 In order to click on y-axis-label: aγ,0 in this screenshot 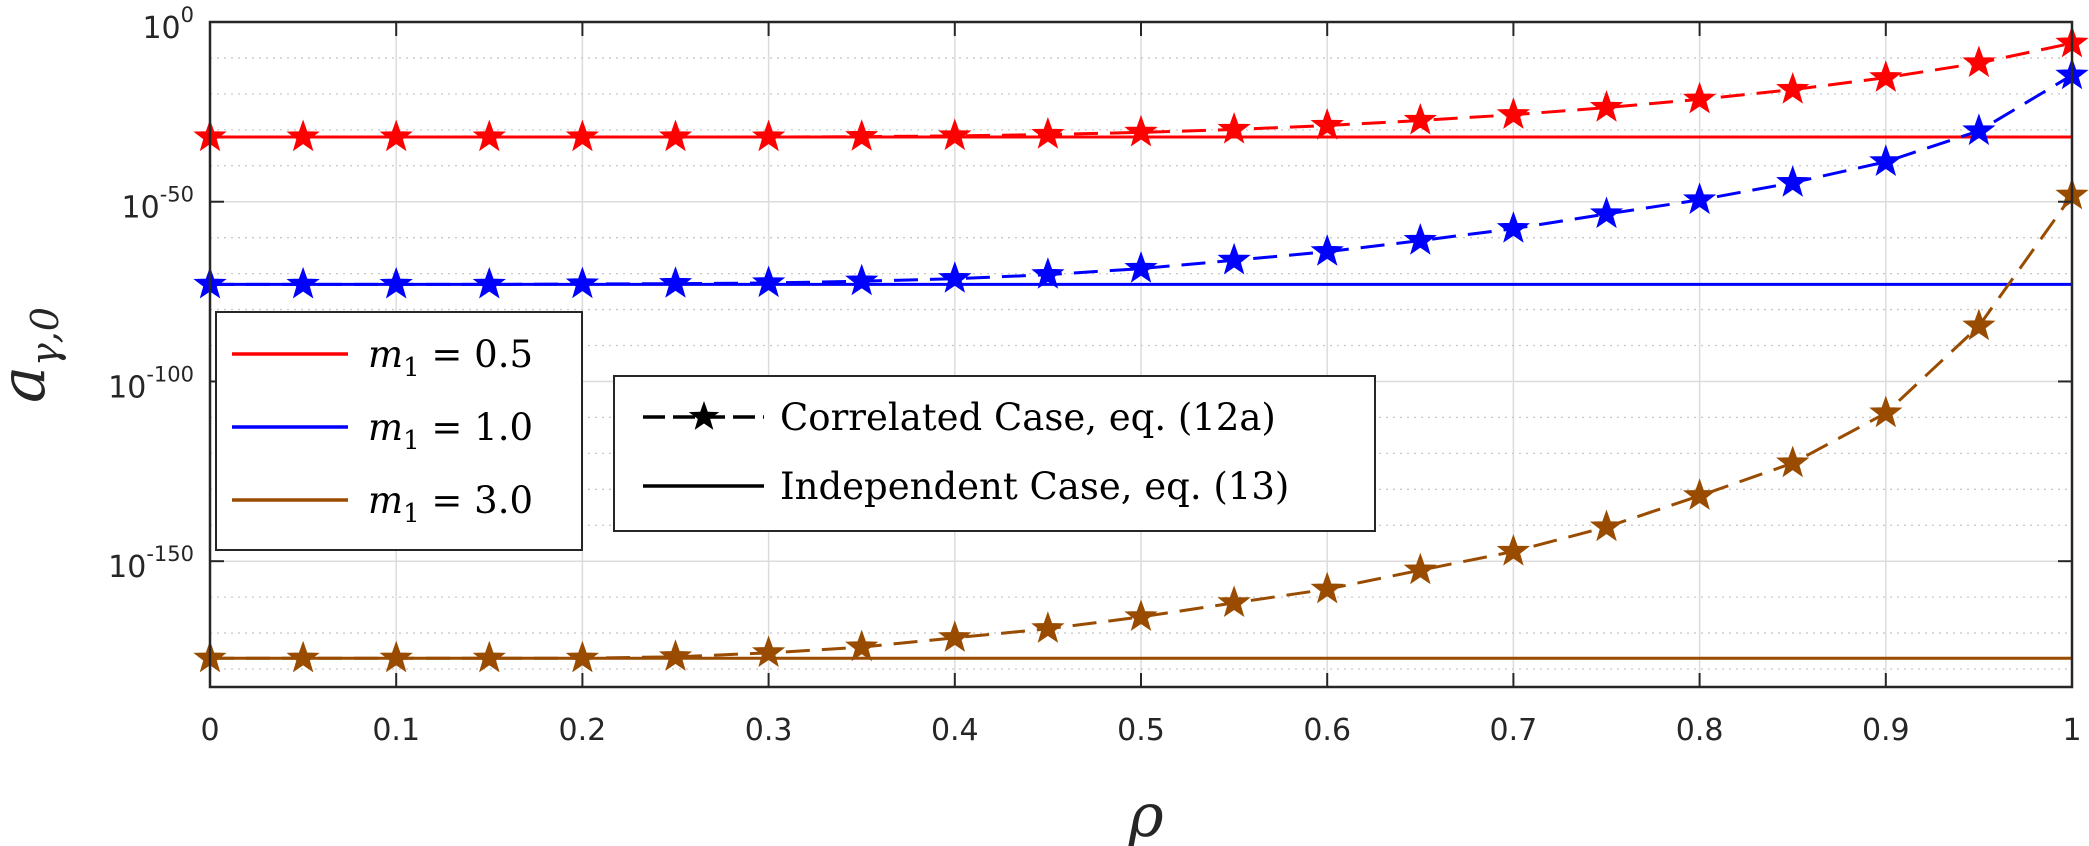, I will do `click(33, 355)`.